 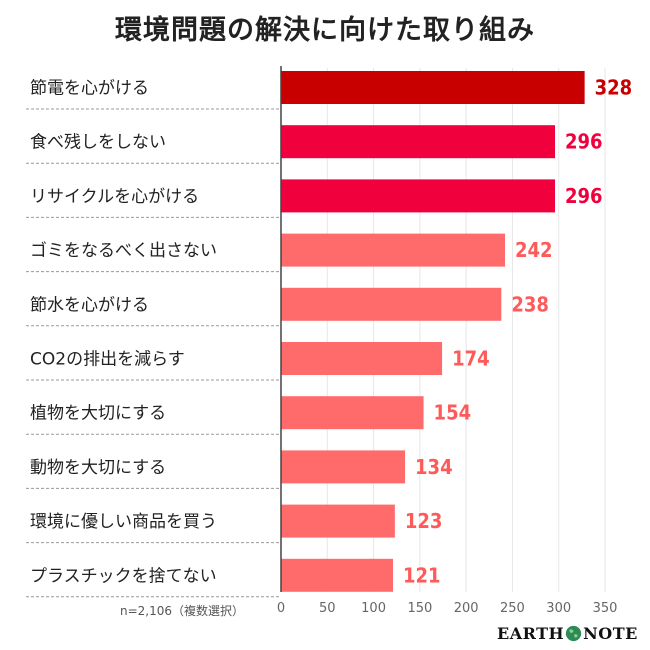 I want to click on x-tick-label: 300, so click(x=558, y=608).